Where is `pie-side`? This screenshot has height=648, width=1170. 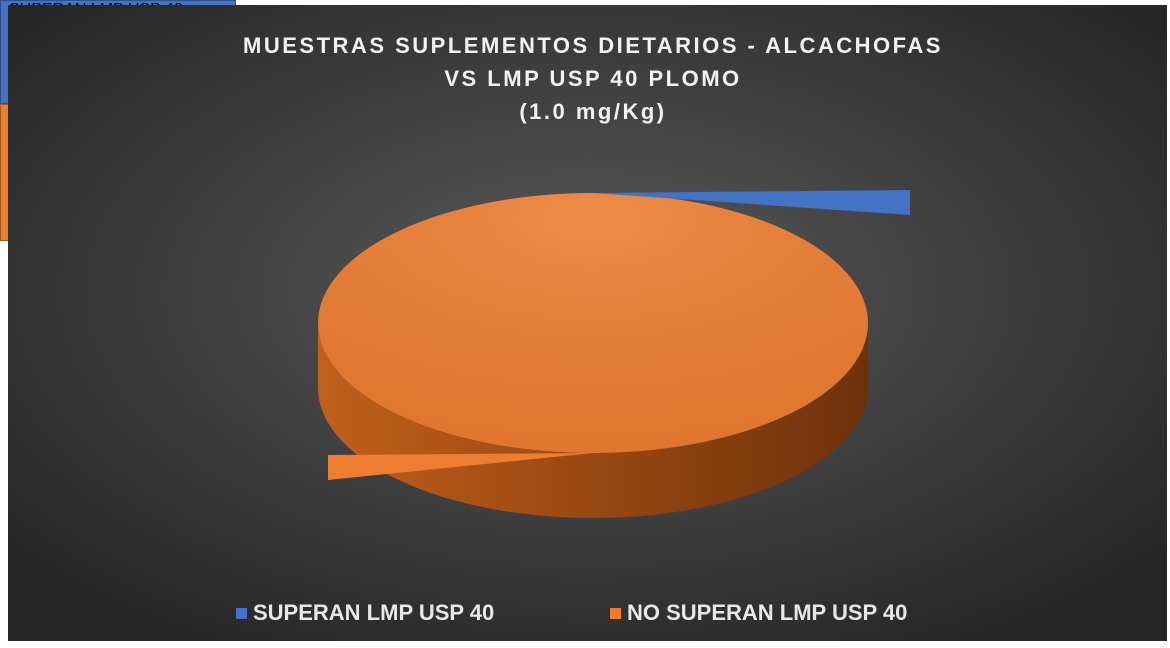
pie-side is located at coordinates (593, 420).